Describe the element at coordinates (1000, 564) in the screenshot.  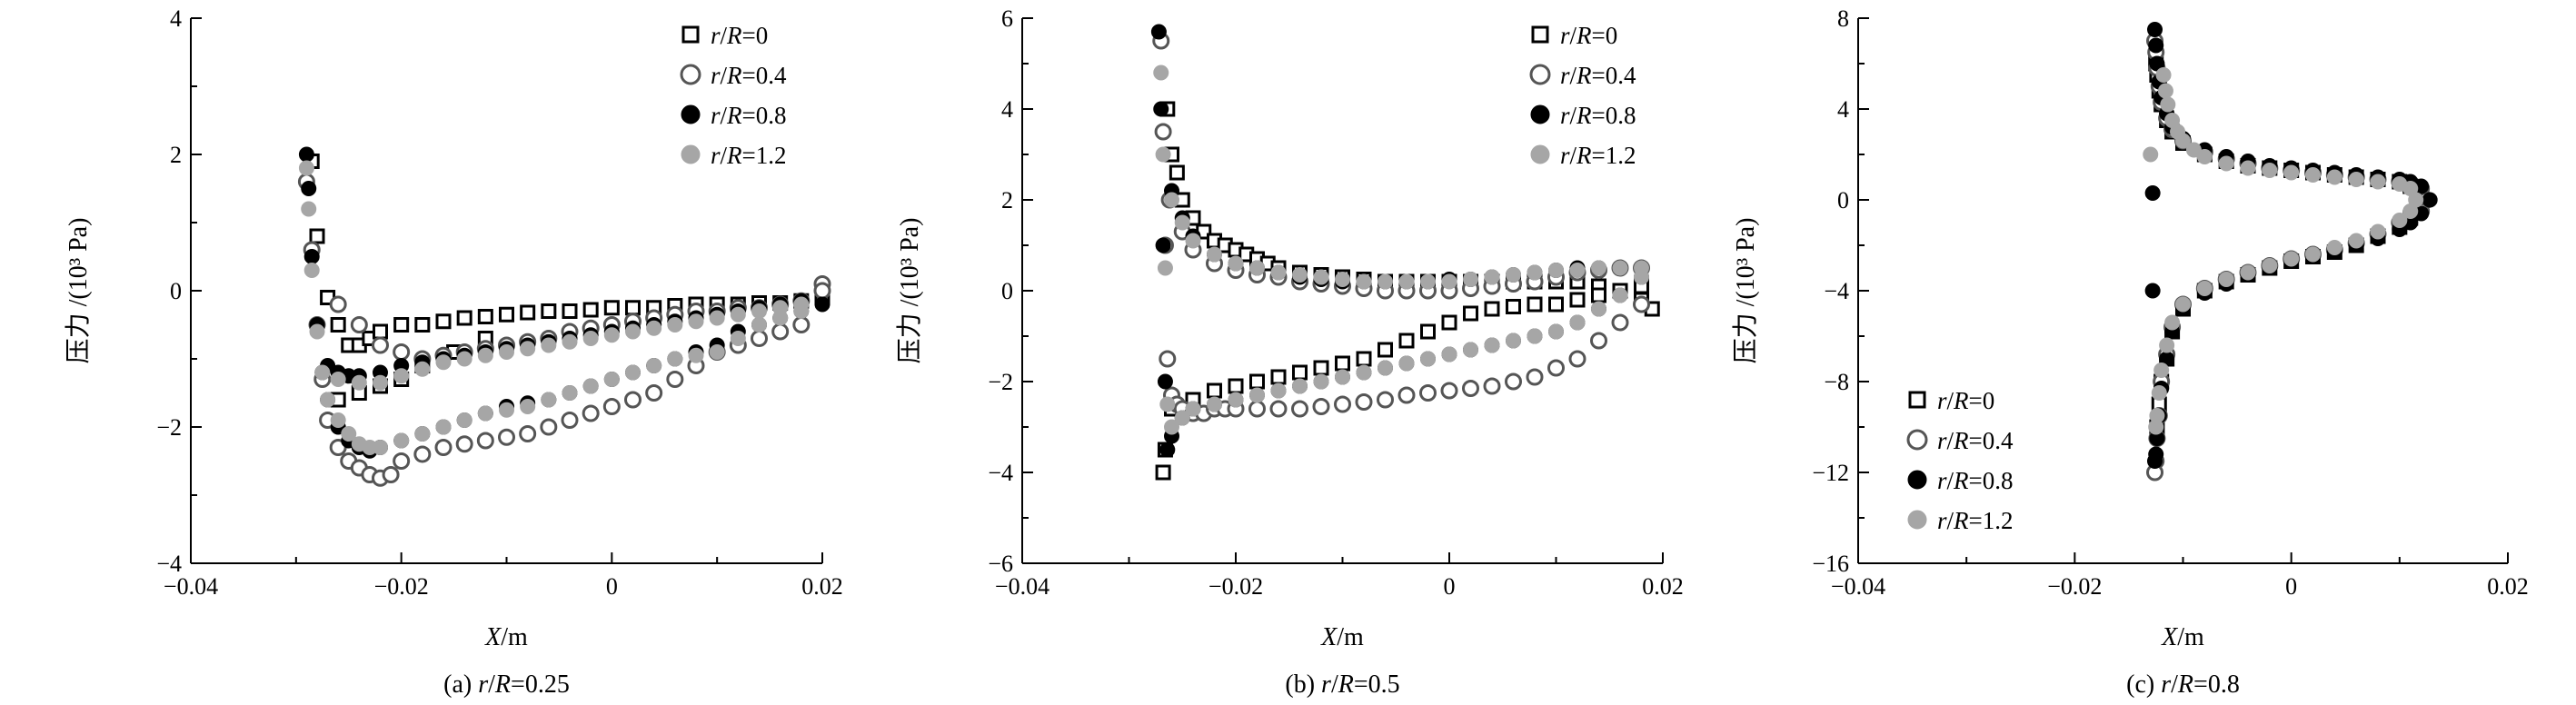
I see `y-tick-label: −6` at that location.